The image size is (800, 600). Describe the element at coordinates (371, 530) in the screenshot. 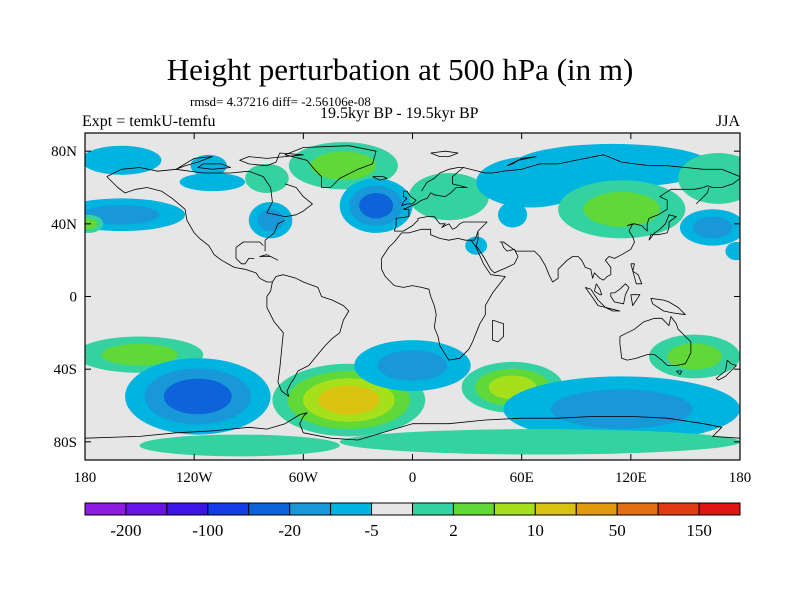

I see `colorbar-label: -5` at that location.